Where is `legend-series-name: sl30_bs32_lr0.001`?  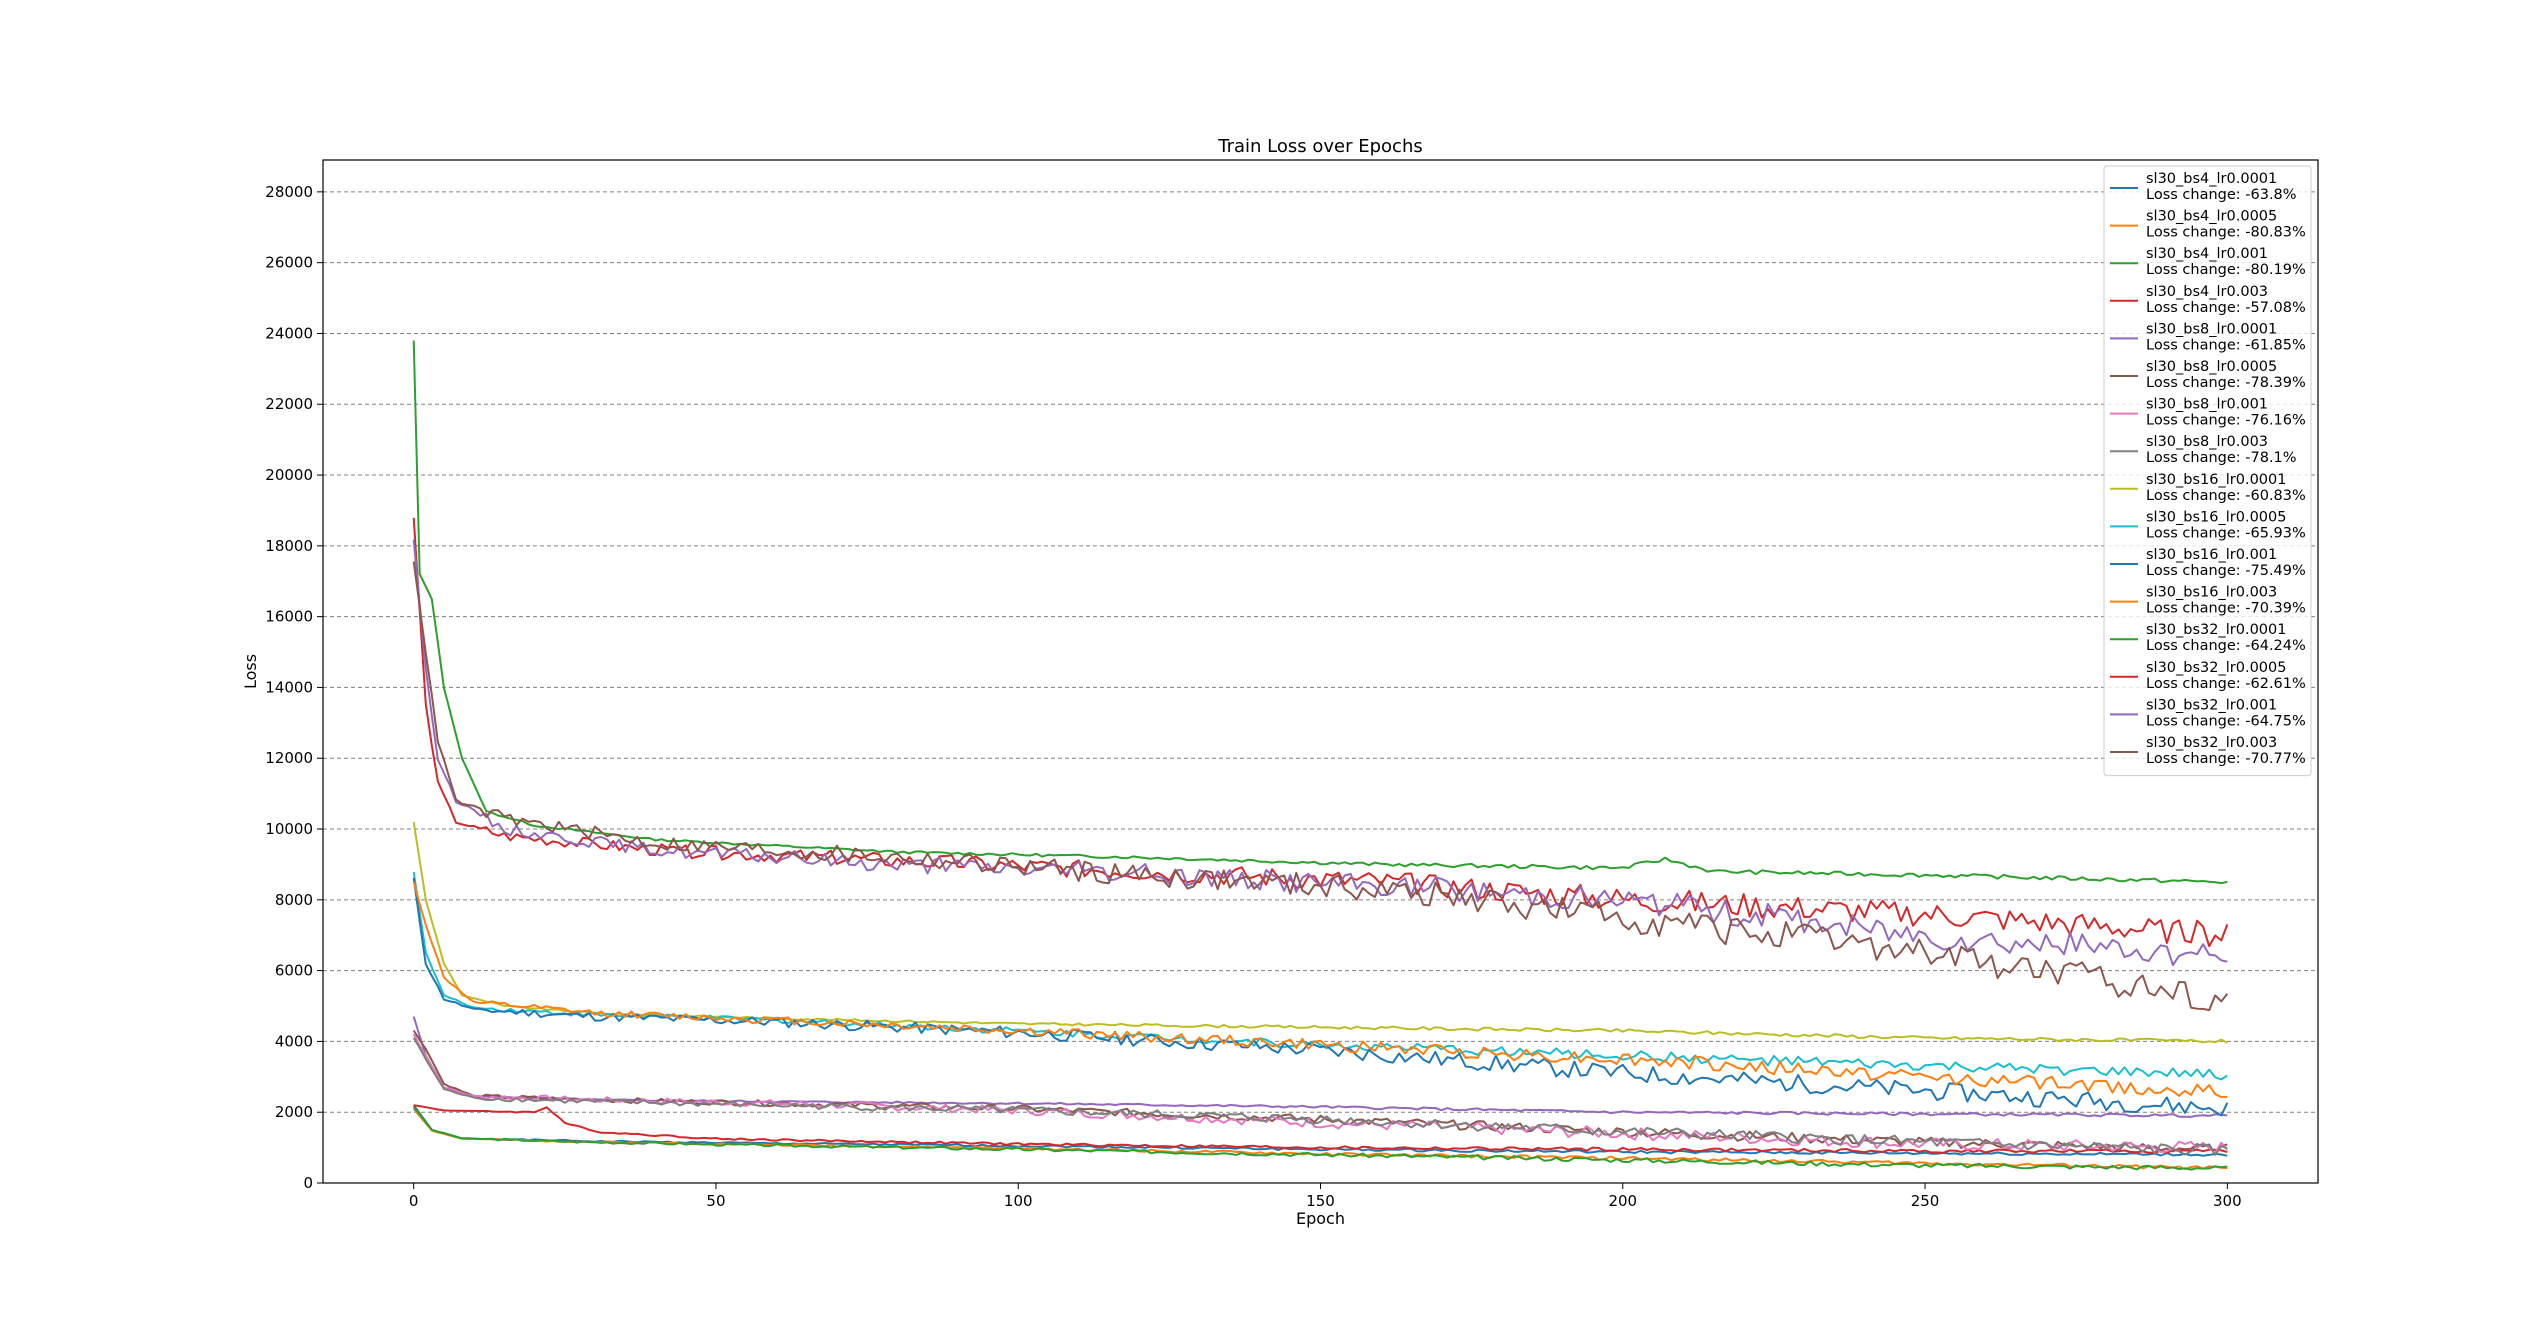
legend-series-name: sl30_bs32_lr0.001 is located at coordinates (2211, 705).